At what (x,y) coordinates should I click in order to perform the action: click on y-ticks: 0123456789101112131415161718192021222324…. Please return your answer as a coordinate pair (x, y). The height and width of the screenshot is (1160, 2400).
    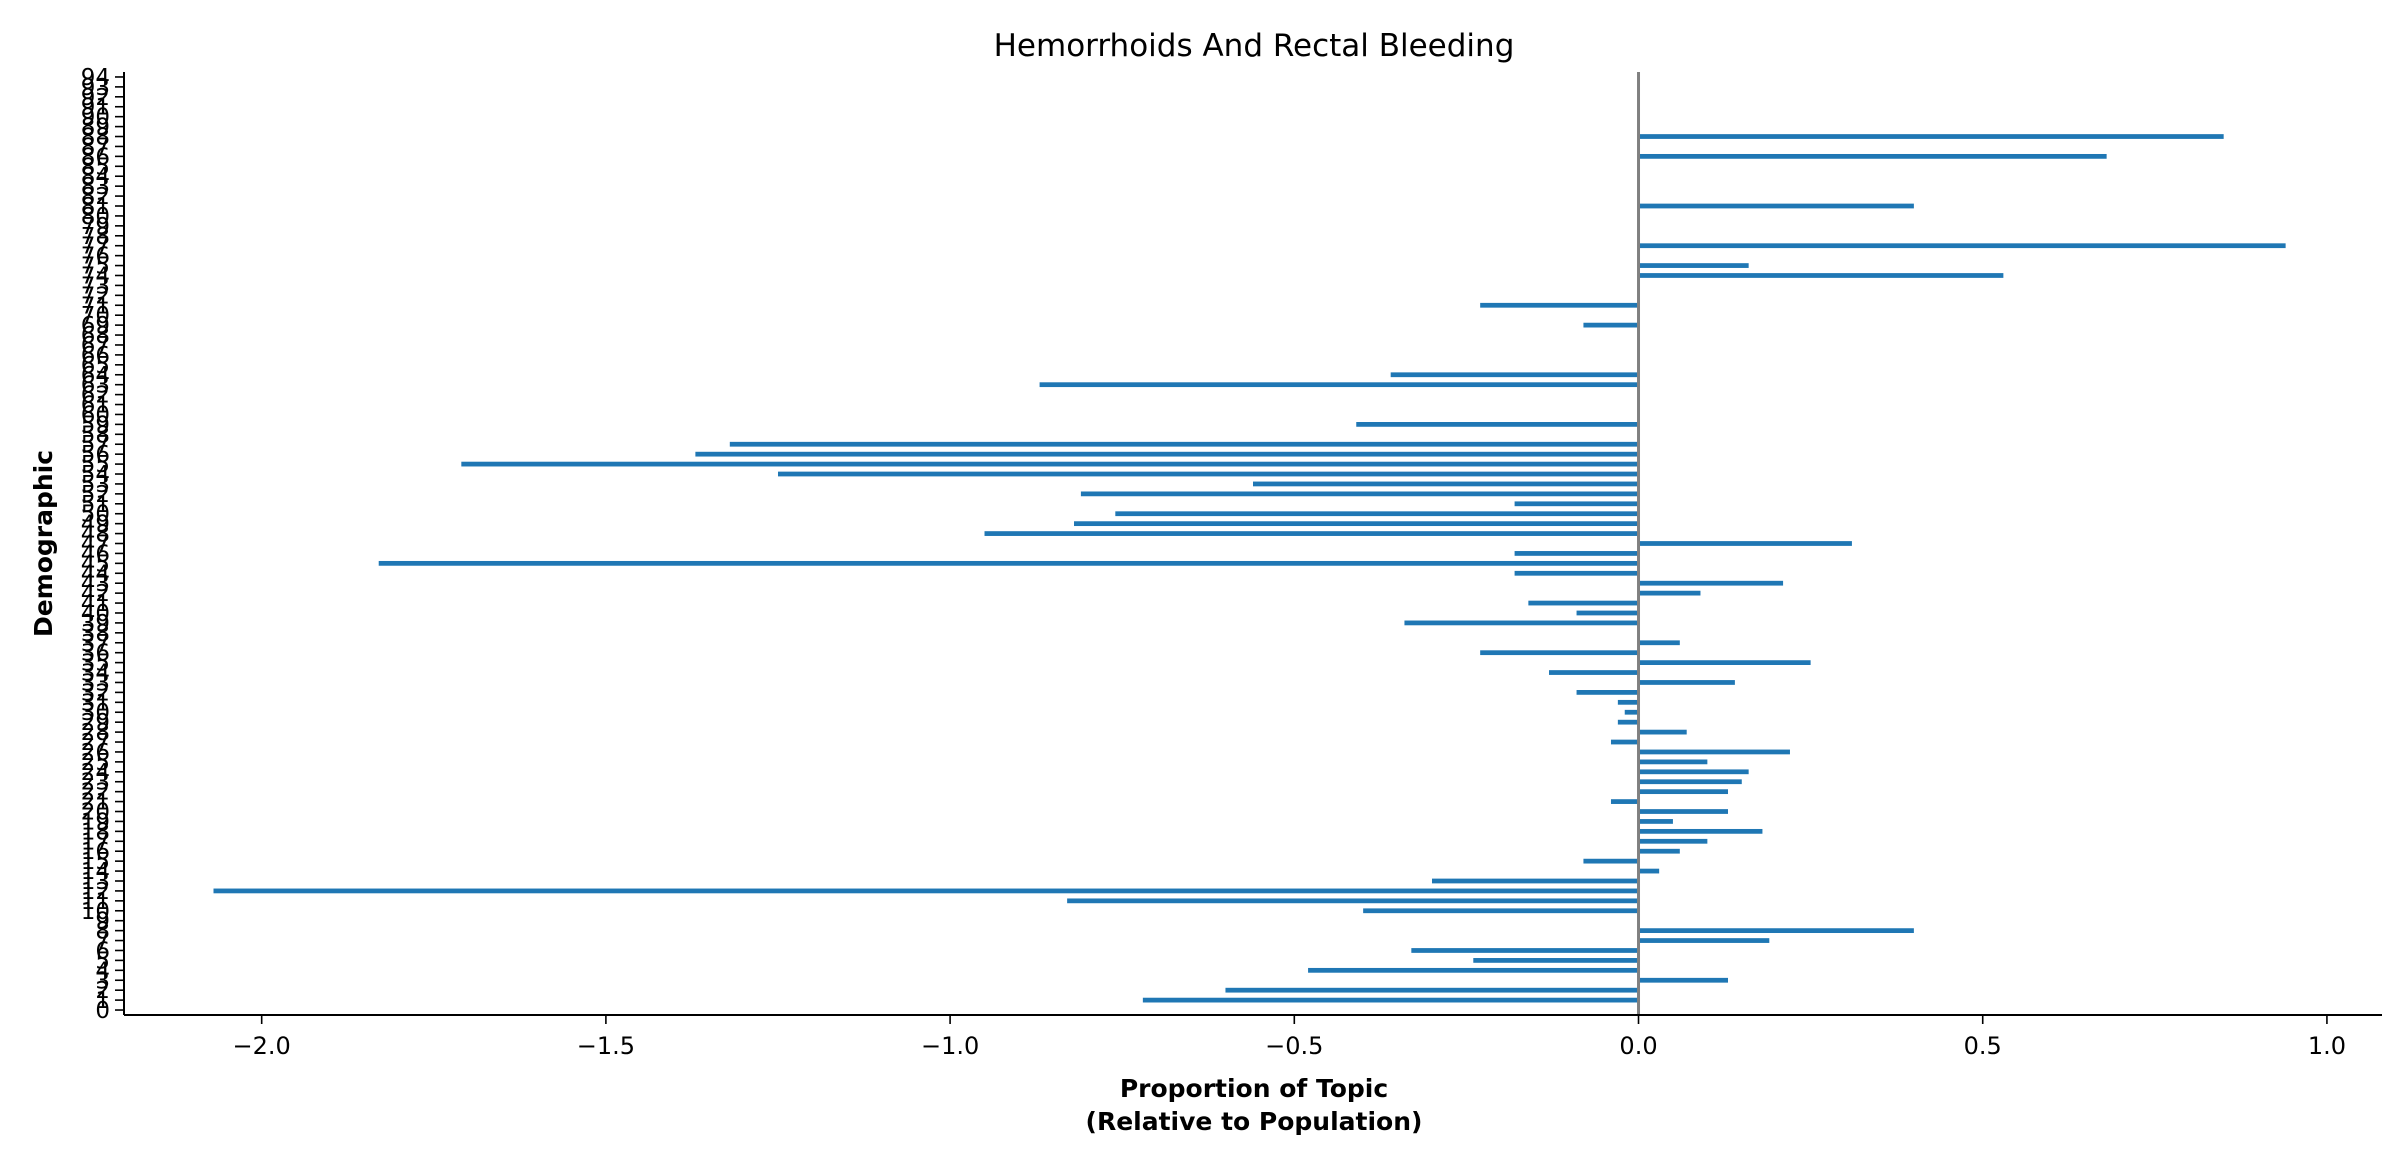
    Looking at the image, I should click on (102, 544).